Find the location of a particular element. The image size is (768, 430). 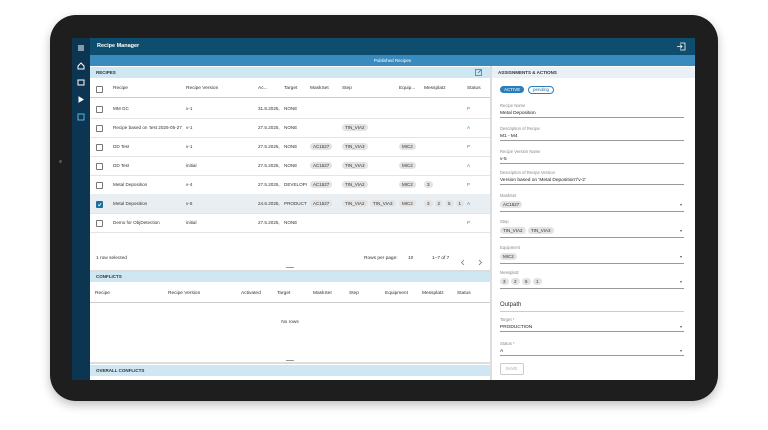

pagination-arrows is located at coordinates (474, 258).